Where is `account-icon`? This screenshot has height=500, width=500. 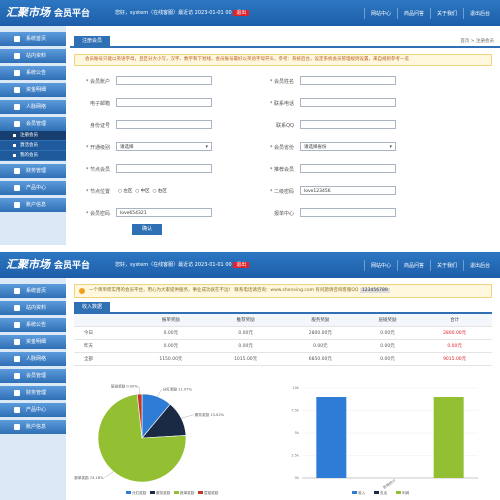 account-icon is located at coordinates (17, 427).